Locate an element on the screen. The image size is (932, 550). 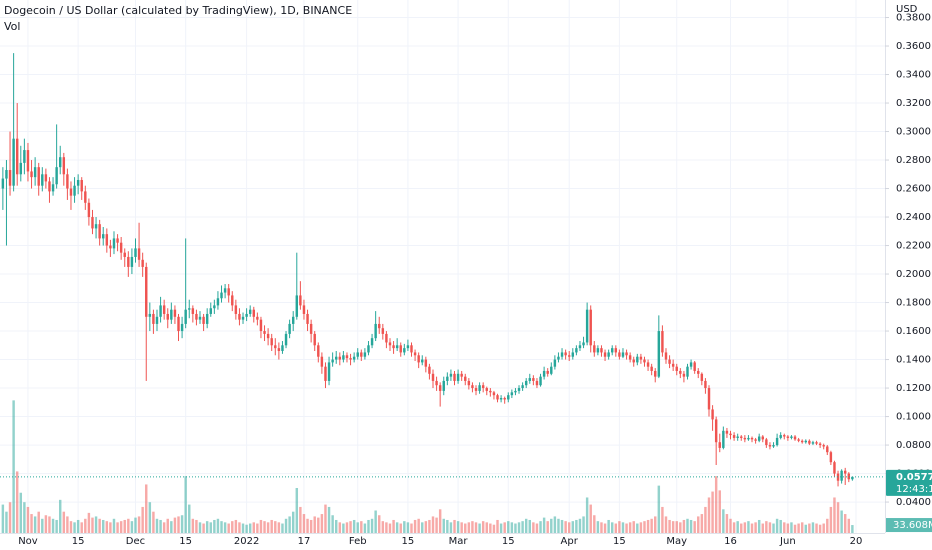
volume-label: Vol is located at coordinates (12, 26).